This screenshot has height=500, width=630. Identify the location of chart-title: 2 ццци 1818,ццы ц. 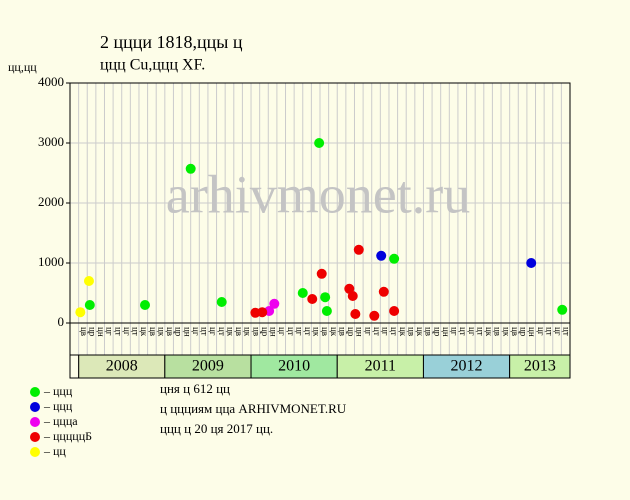
(171, 42).